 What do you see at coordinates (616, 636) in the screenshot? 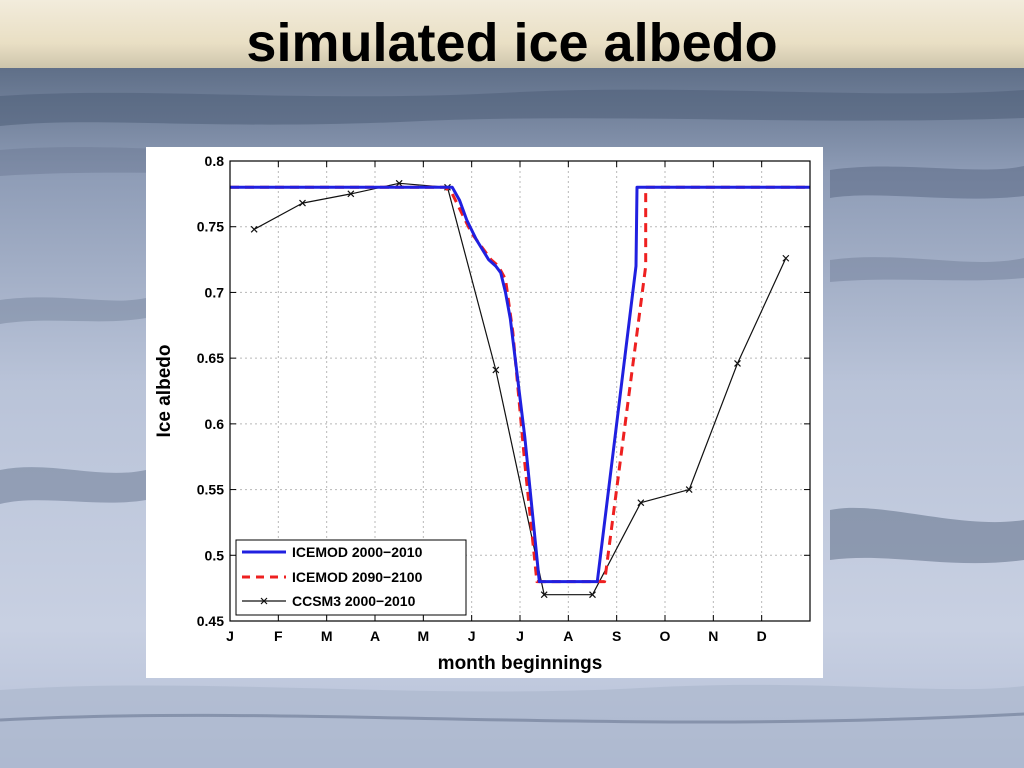
I see `x-tick-label: S` at bounding box center [616, 636].